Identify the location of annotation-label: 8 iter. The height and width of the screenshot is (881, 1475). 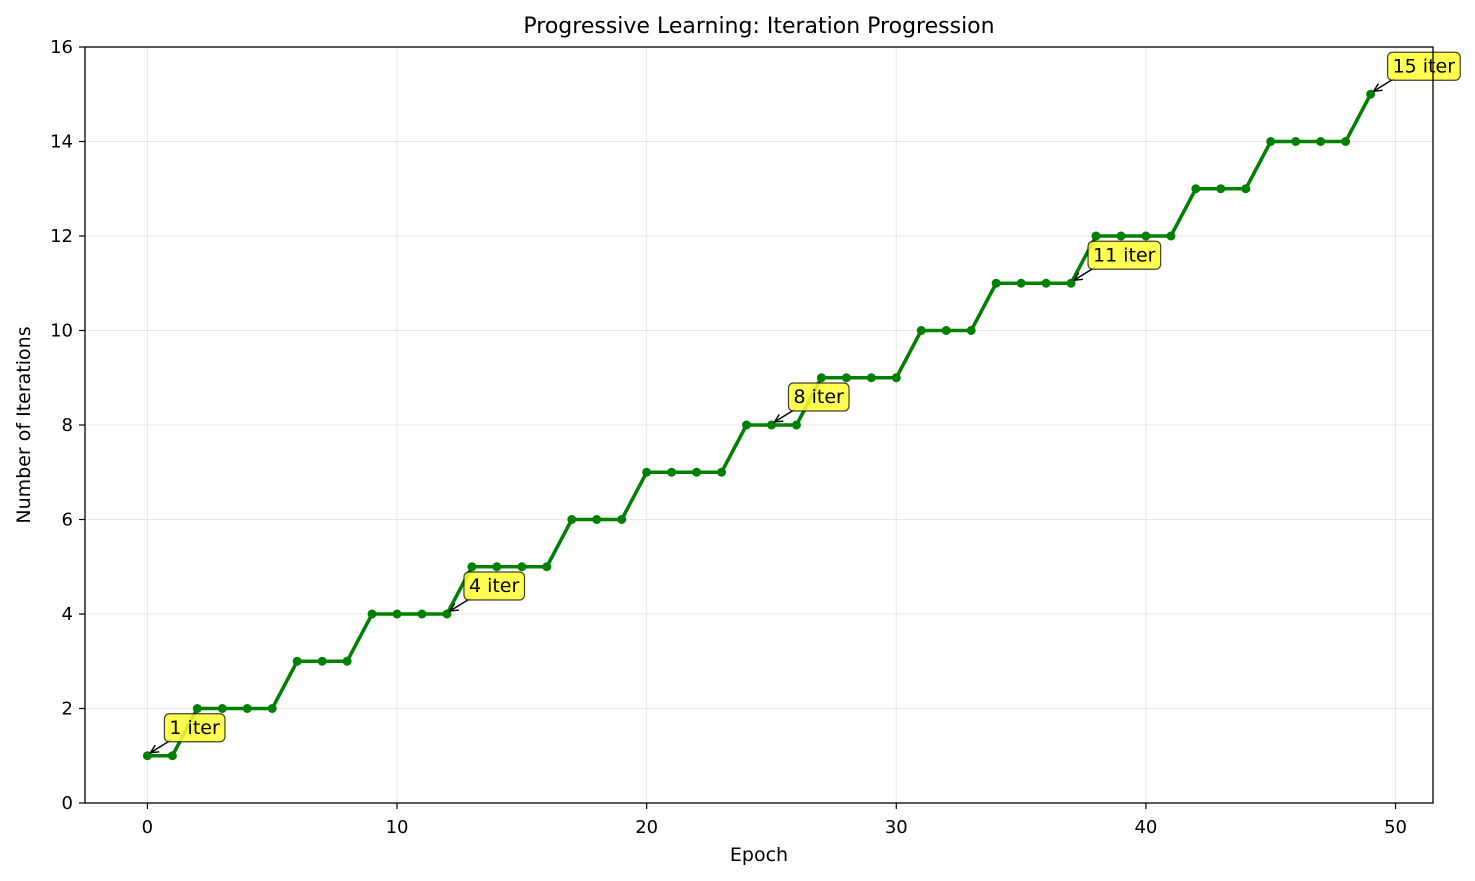
(818, 397).